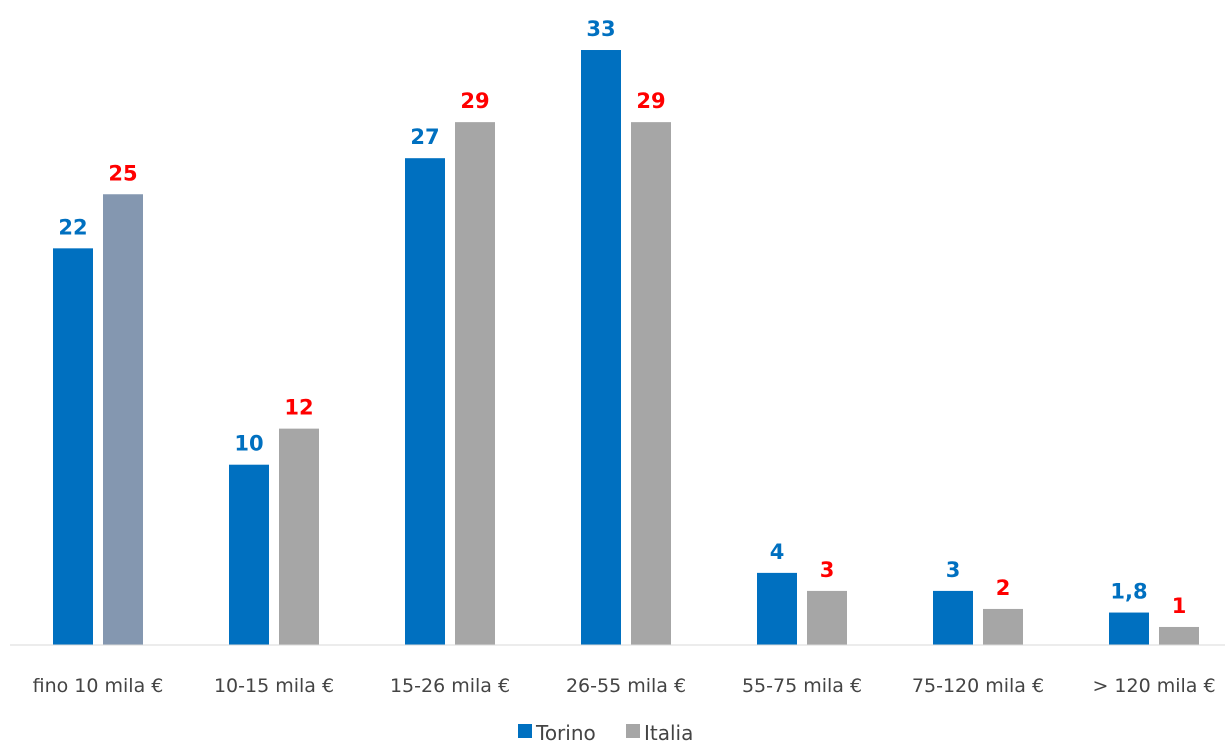 Image resolution: width=1229 pixels, height=749 pixels. What do you see at coordinates (474, 101) in the screenshot?
I see `value-label-italia-2: 29` at bounding box center [474, 101].